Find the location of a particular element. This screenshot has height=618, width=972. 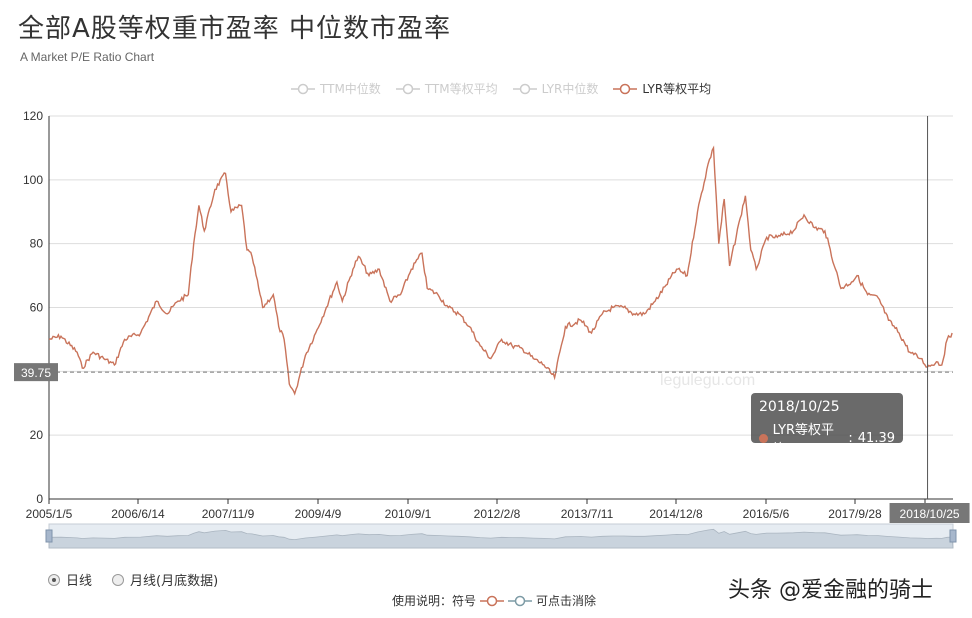

datazoom-slider is located at coordinates (501, 536).